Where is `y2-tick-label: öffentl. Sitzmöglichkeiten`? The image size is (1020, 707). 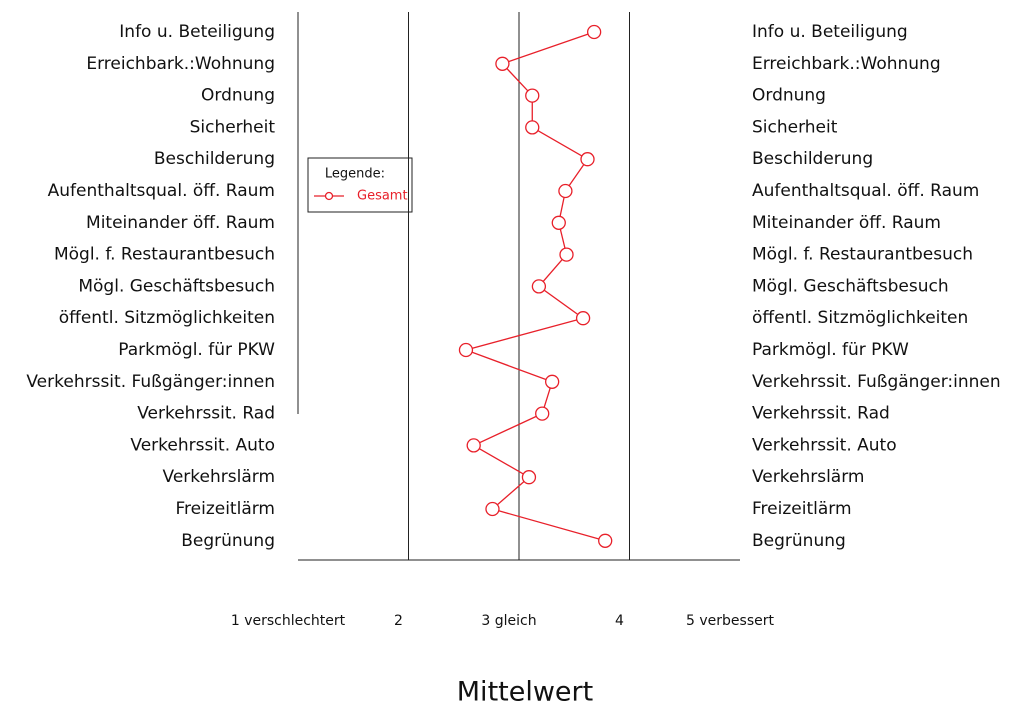 y2-tick-label: öffentl. Sitzmöglichkeiten is located at coordinates (860, 318).